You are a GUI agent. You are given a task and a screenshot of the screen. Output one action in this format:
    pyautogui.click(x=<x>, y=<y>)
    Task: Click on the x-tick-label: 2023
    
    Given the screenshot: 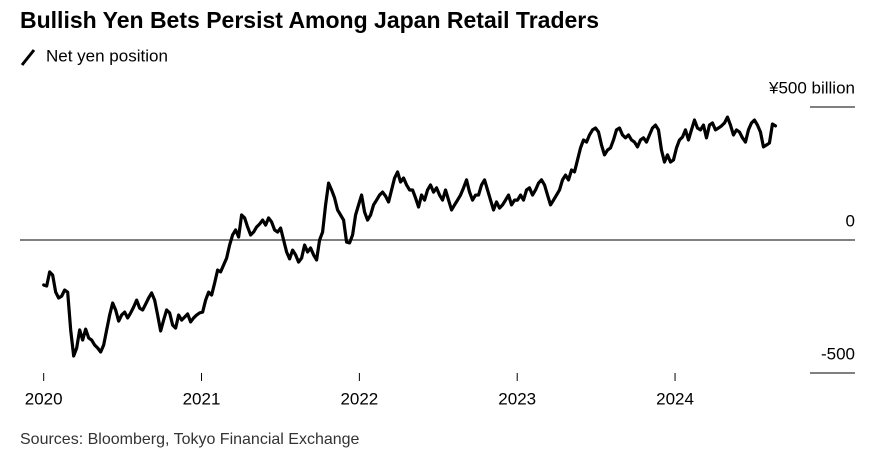 What is the action you would take?
    pyautogui.click(x=517, y=398)
    